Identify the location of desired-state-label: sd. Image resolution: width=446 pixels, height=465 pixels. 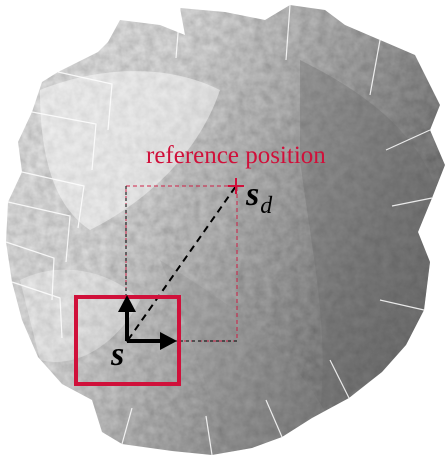
(259, 197).